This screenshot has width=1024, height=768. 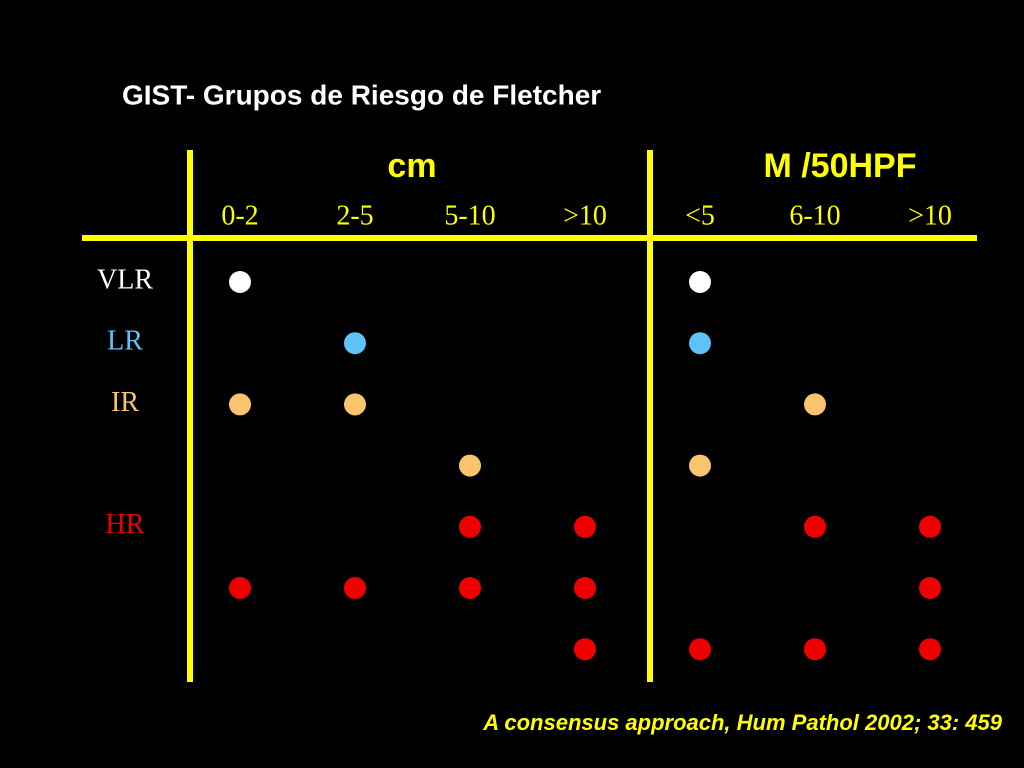 What do you see at coordinates (469, 215) in the screenshot?
I see `column-header: 5-10` at bounding box center [469, 215].